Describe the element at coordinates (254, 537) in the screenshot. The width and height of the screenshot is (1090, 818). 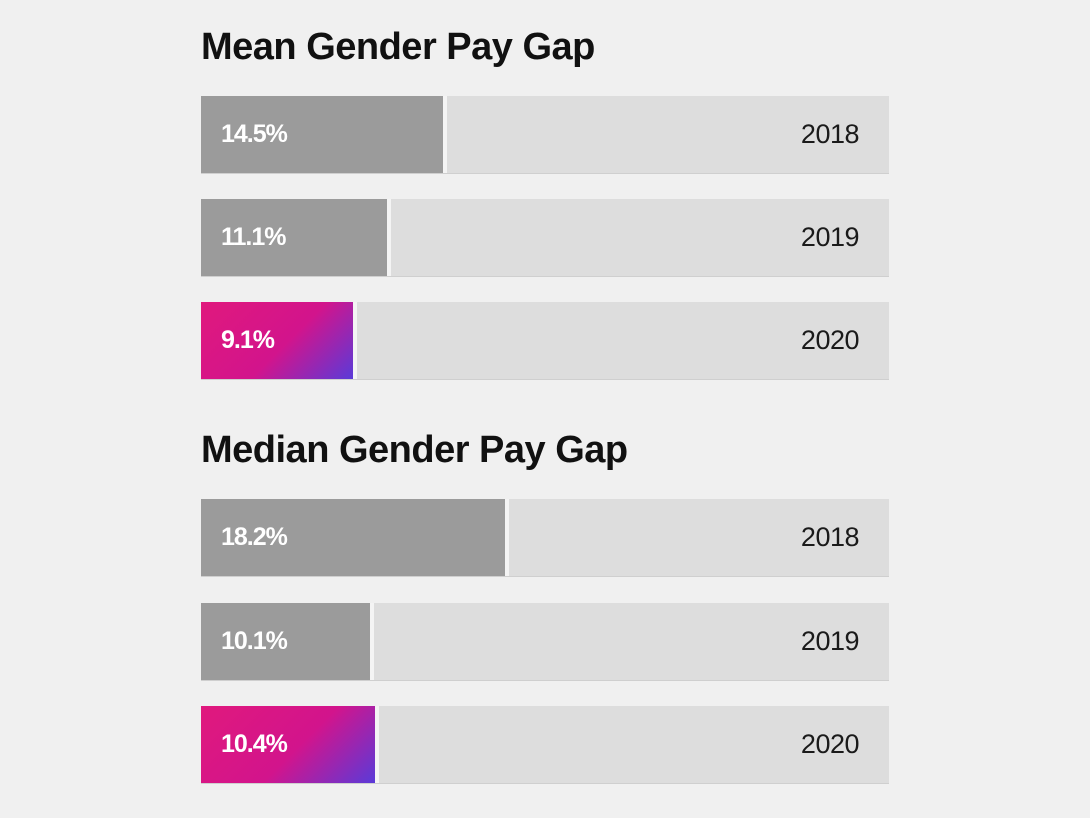
I see `data-label: 18.2%` at that location.